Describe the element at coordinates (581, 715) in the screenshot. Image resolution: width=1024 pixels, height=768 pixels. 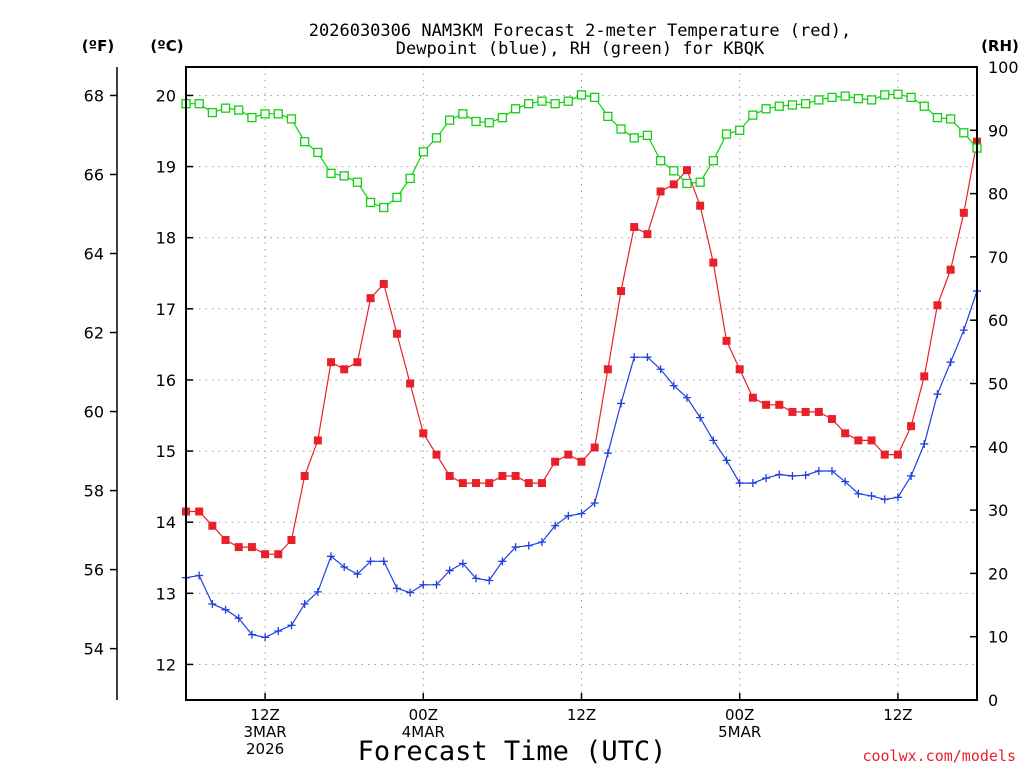
I see `x-tick-label-2-0: 12Z` at that location.